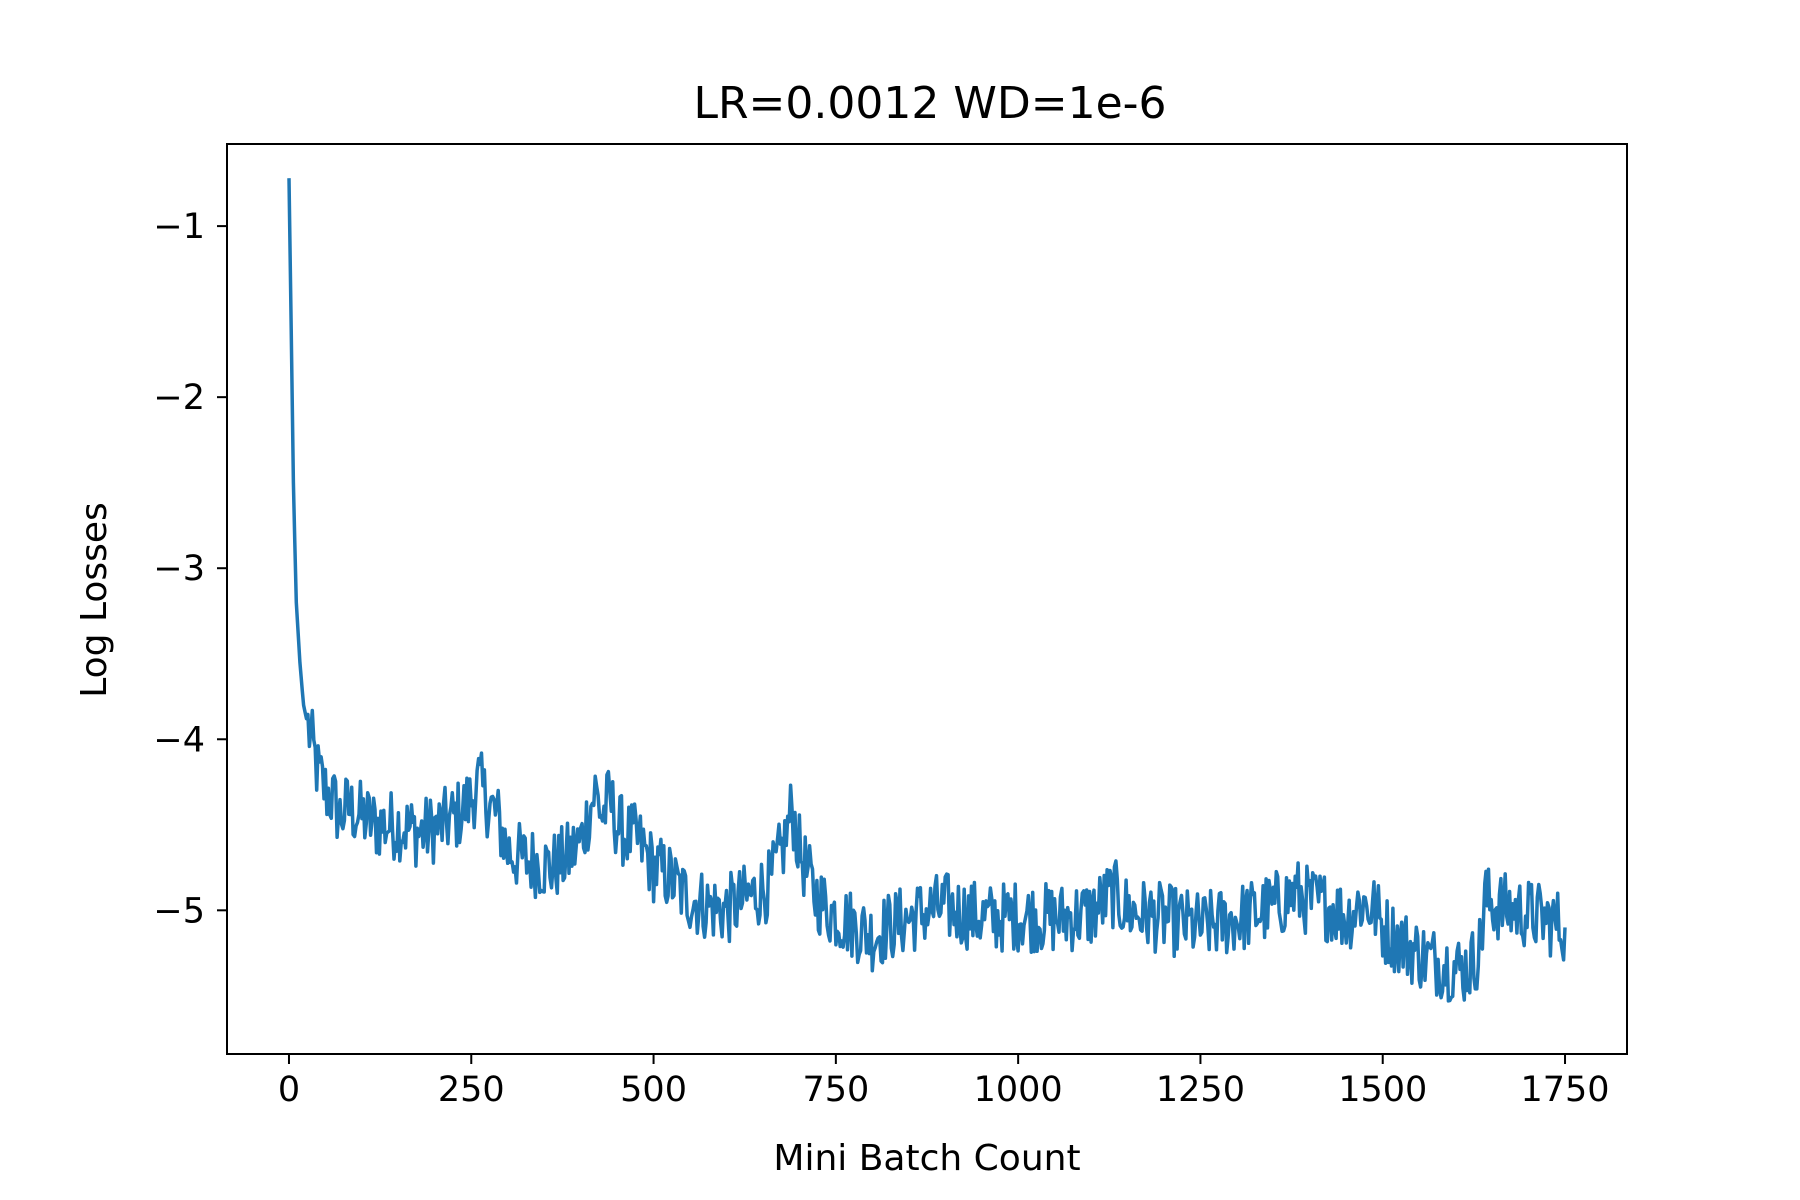 This screenshot has height=1200, width=1800. I want to click on y-tick-label: −5, so click(179, 911).